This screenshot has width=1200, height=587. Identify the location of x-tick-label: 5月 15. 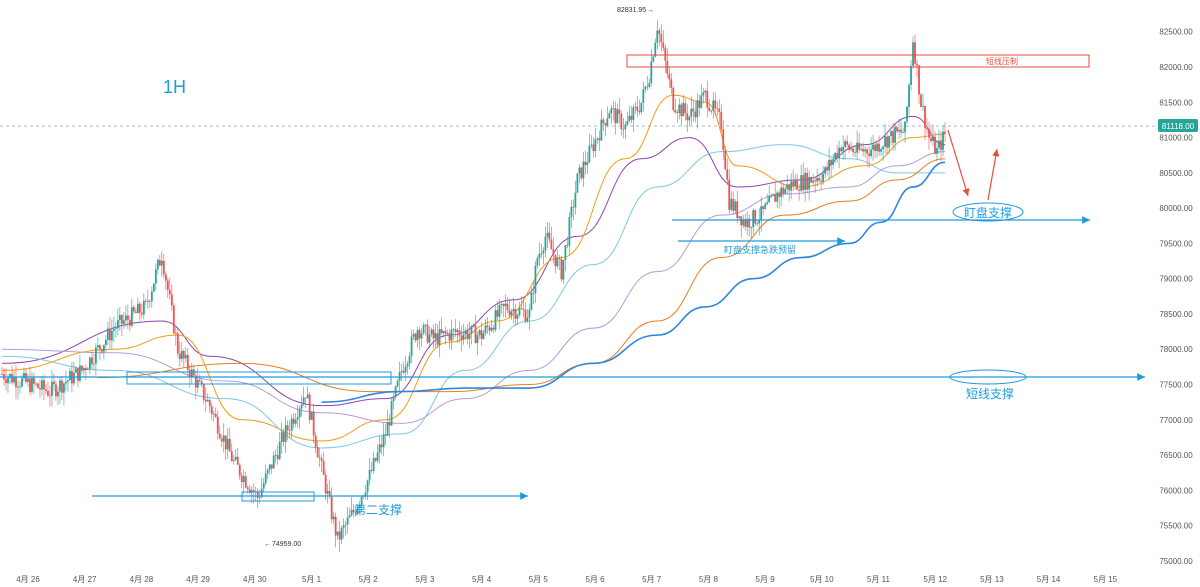
(1106, 579).